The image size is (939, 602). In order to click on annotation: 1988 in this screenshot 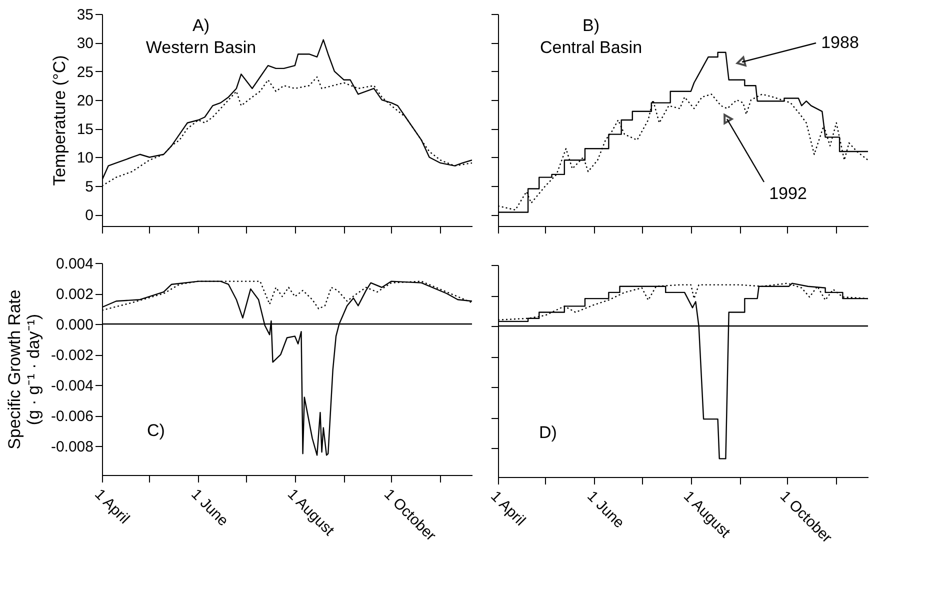, I will do `click(840, 42)`.